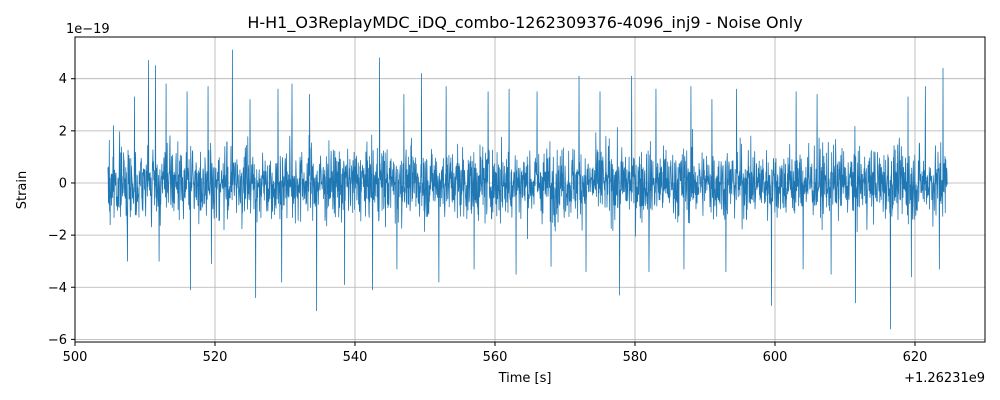 The image size is (1000, 400). Describe the element at coordinates (915, 357) in the screenshot. I see `x-tick-label: 620` at that location.